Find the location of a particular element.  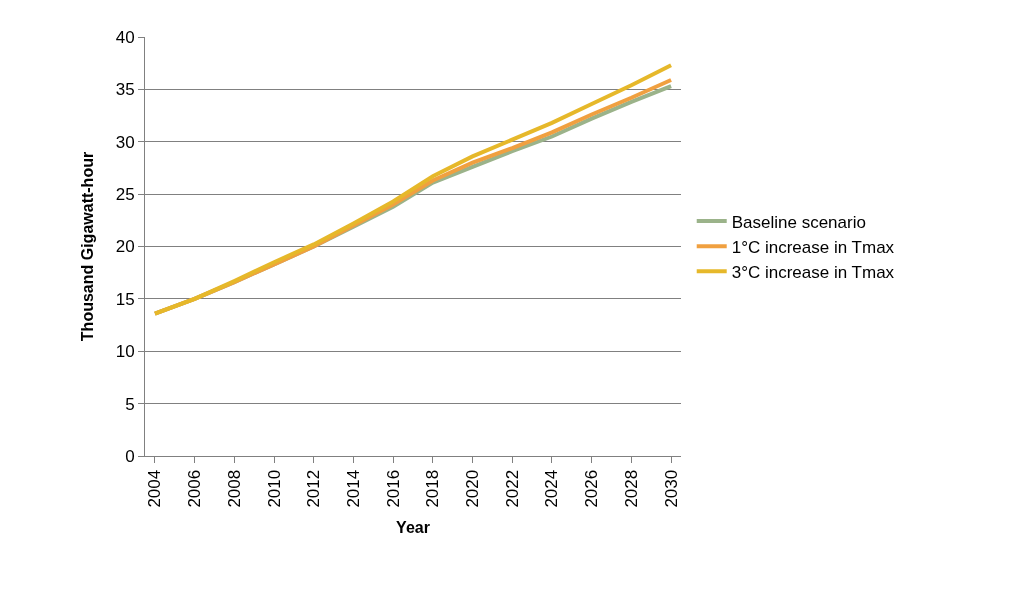

x-tick-label: 2006 is located at coordinates (195, 488).